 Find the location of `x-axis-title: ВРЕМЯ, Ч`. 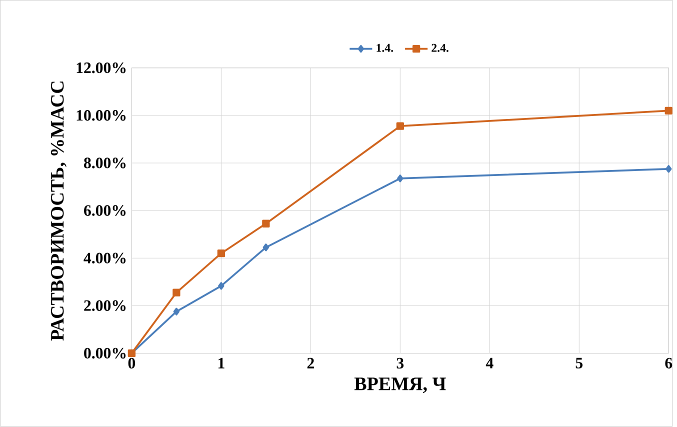

x-axis-title: ВРЕМЯ, Ч is located at coordinates (400, 386).